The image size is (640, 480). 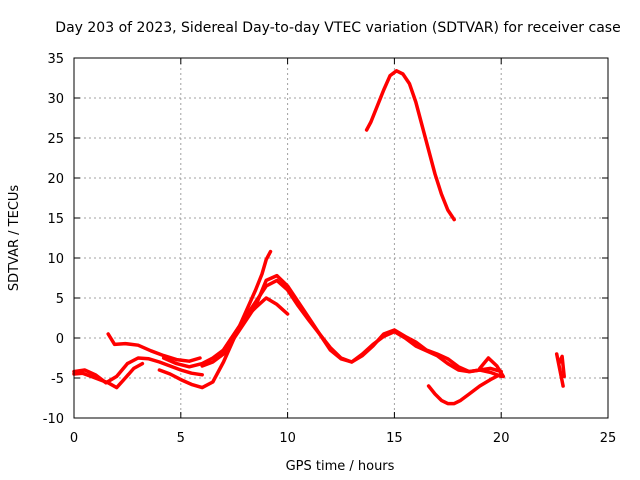 I want to click on x-tick-label: 10, so click(x=287, y=438).